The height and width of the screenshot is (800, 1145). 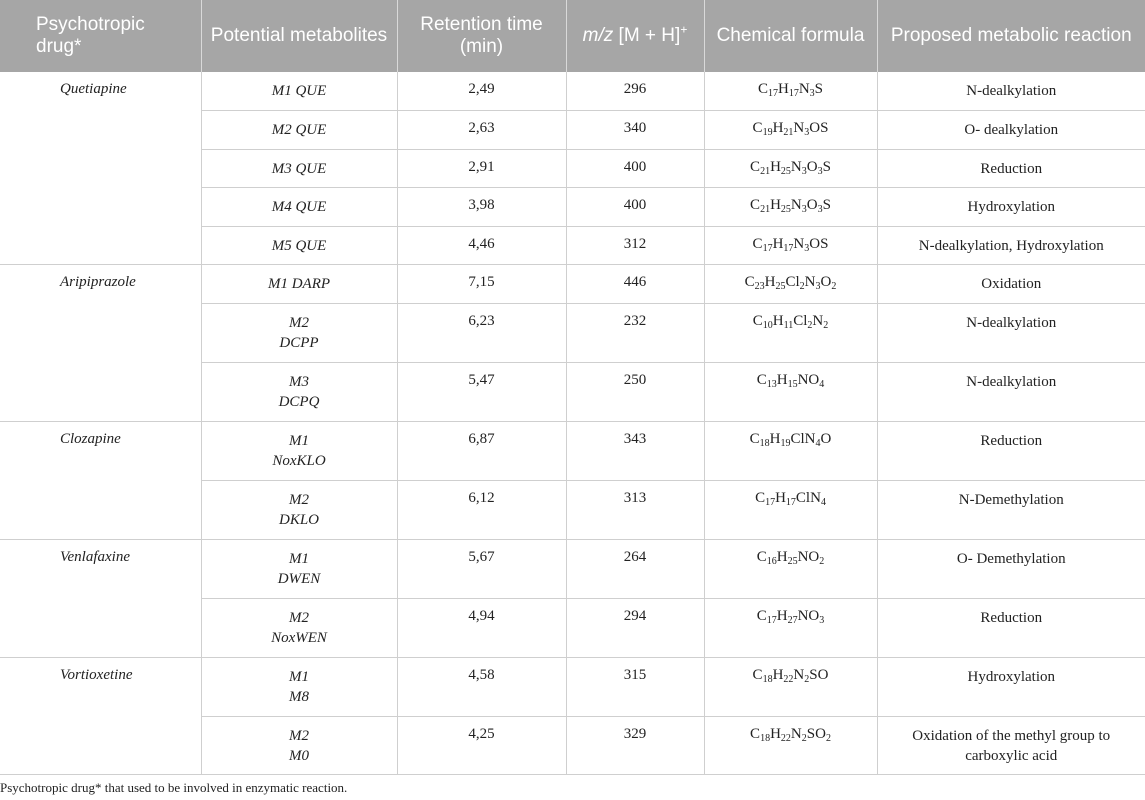 I want to click on cell-metabolite: M1 DARP, so click(x=299, y=284).